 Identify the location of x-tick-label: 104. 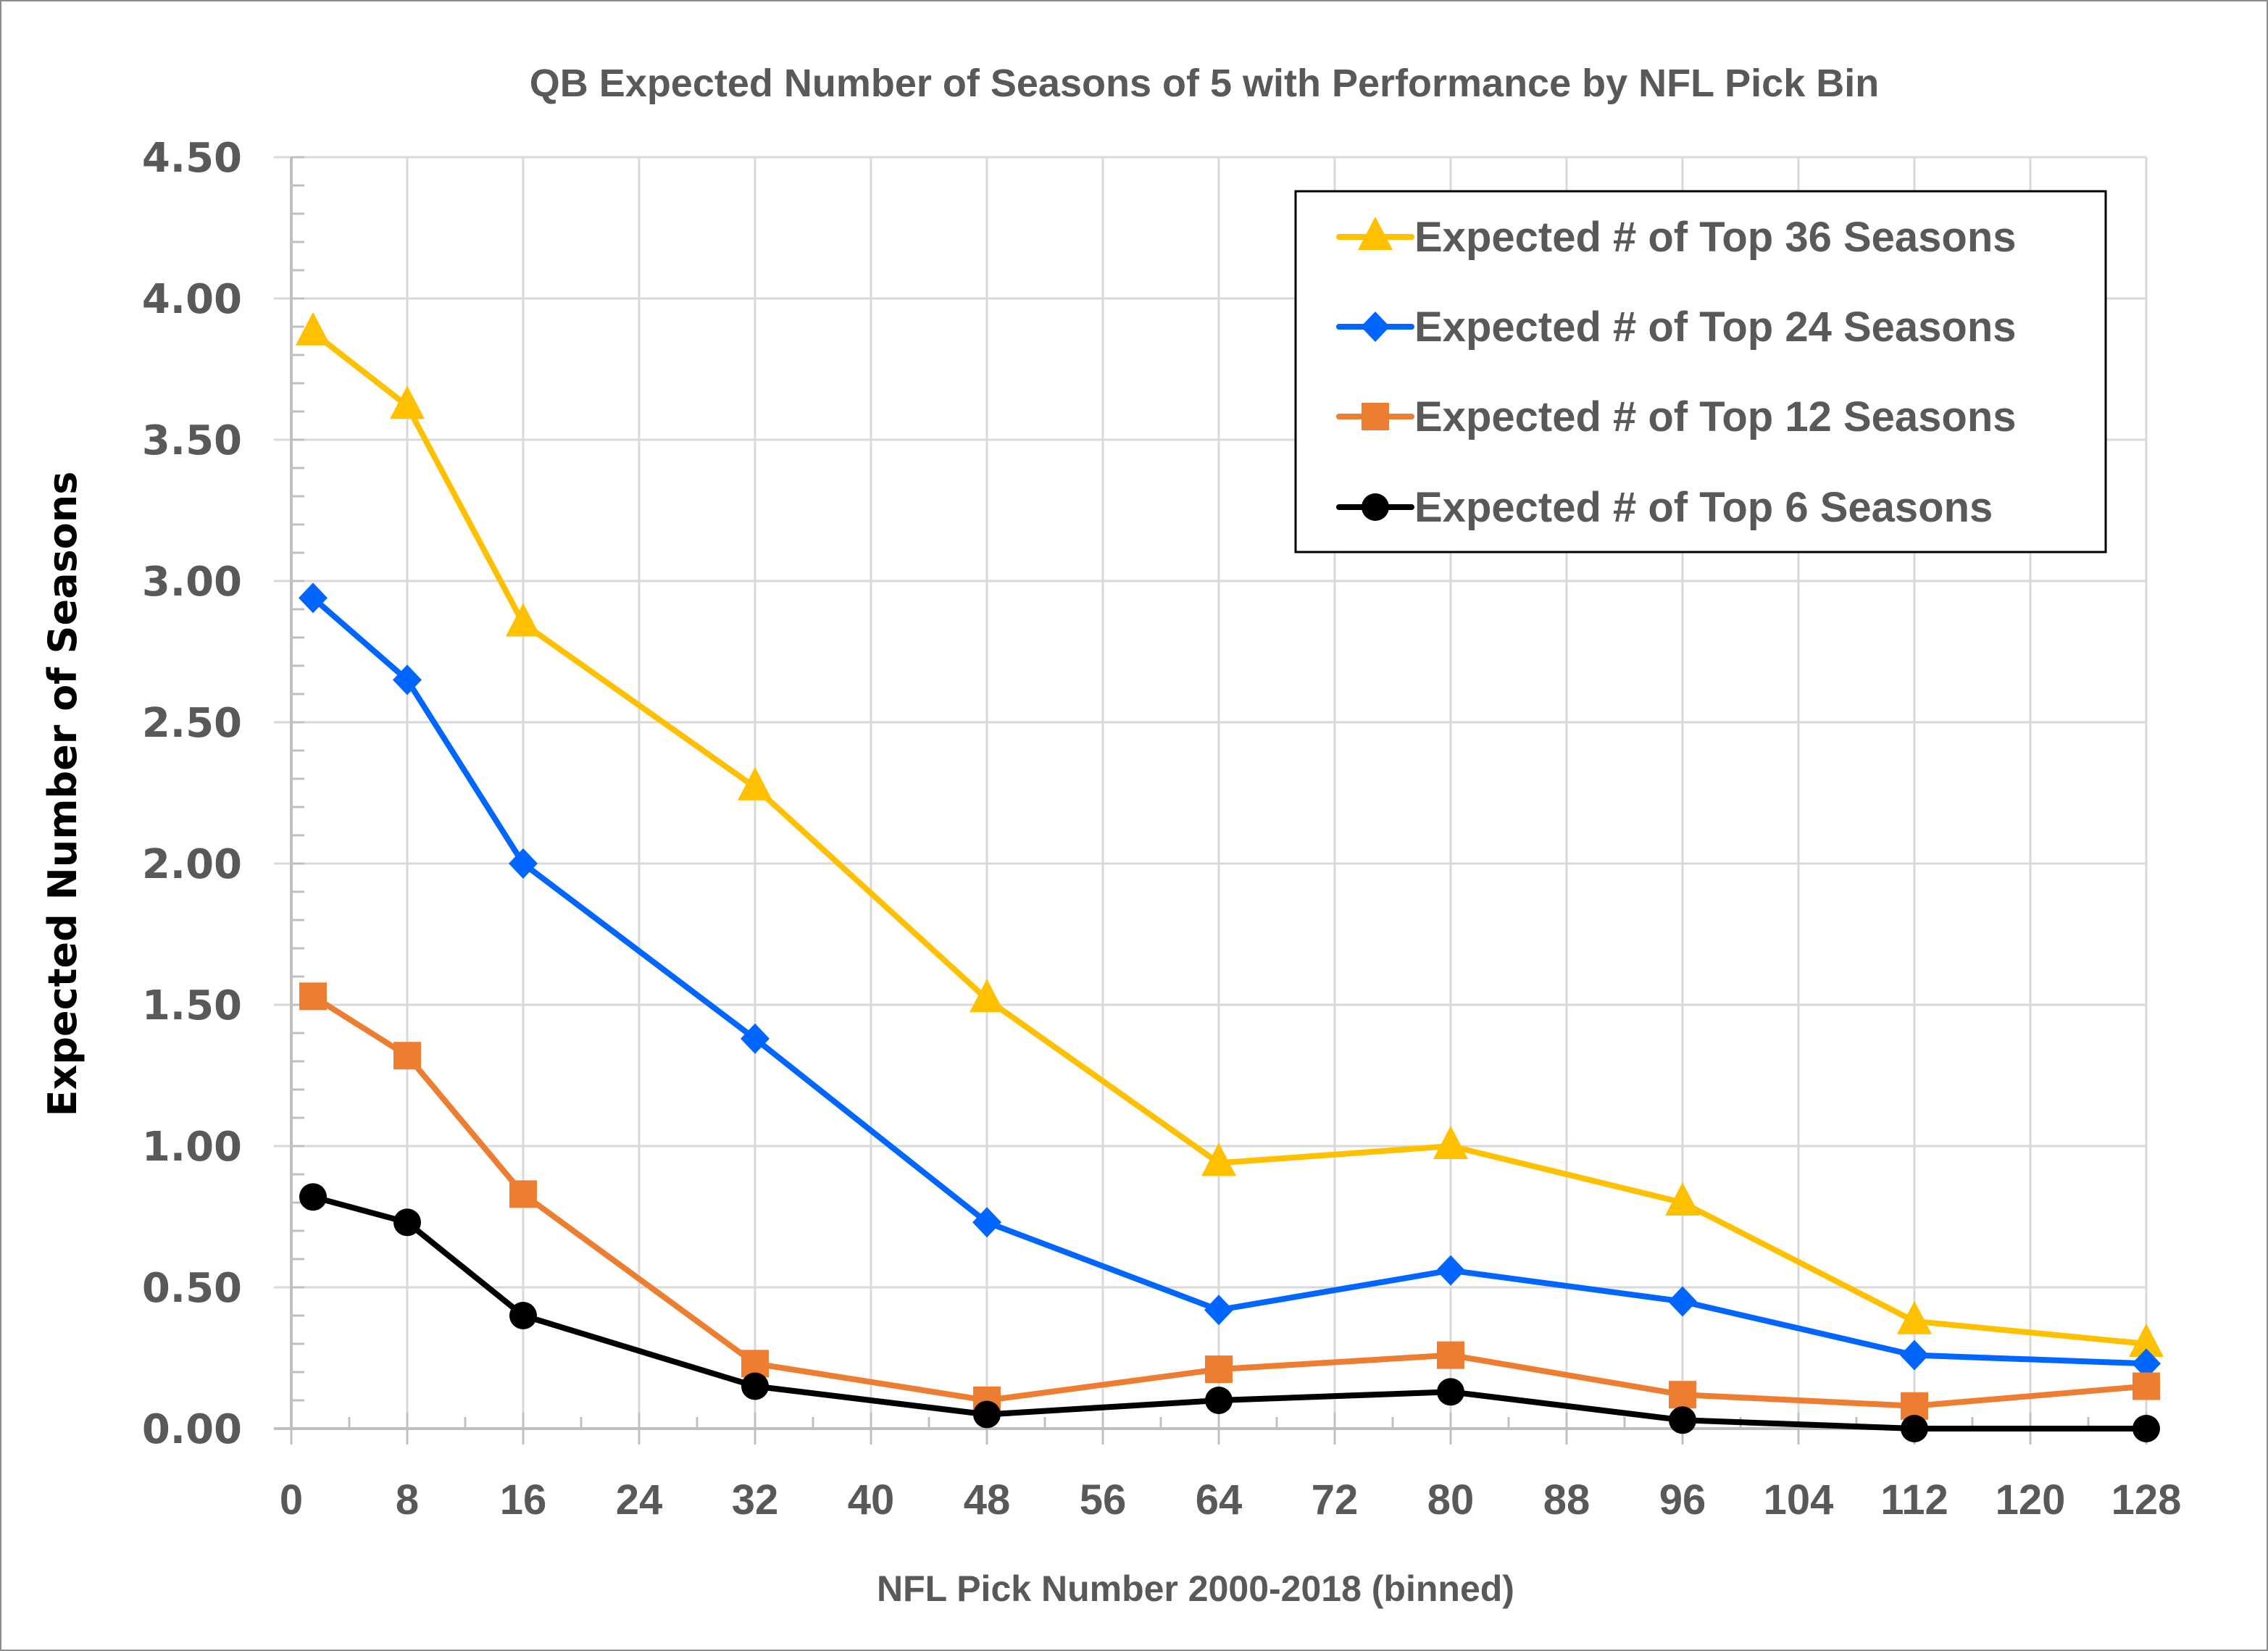
(1799, 1500).